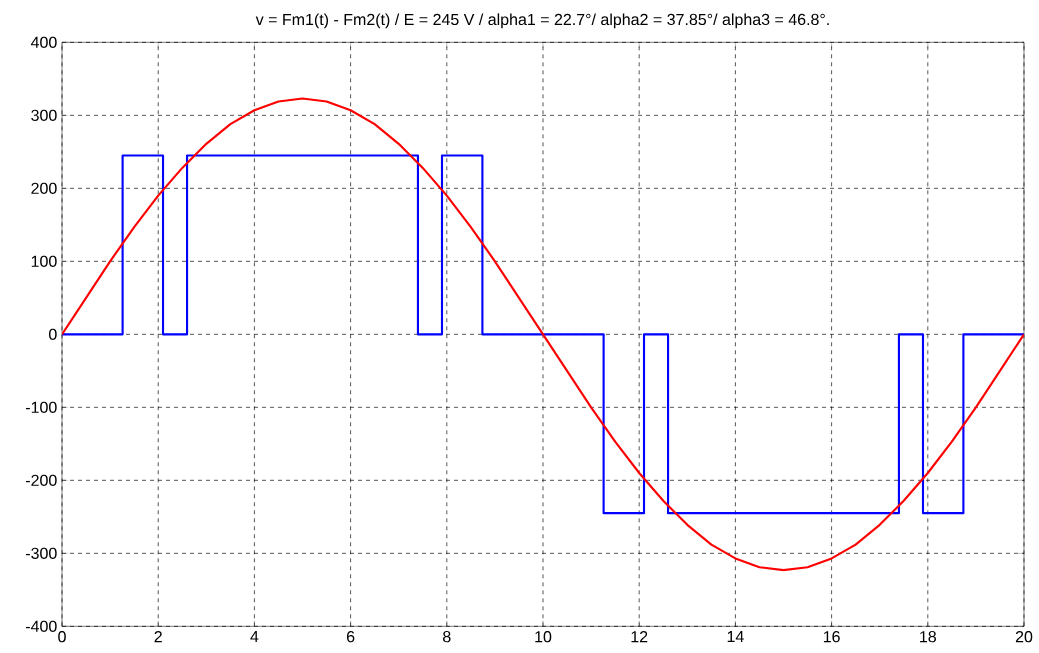  I want to click on x-tick-label: 4, so click(254, 637).